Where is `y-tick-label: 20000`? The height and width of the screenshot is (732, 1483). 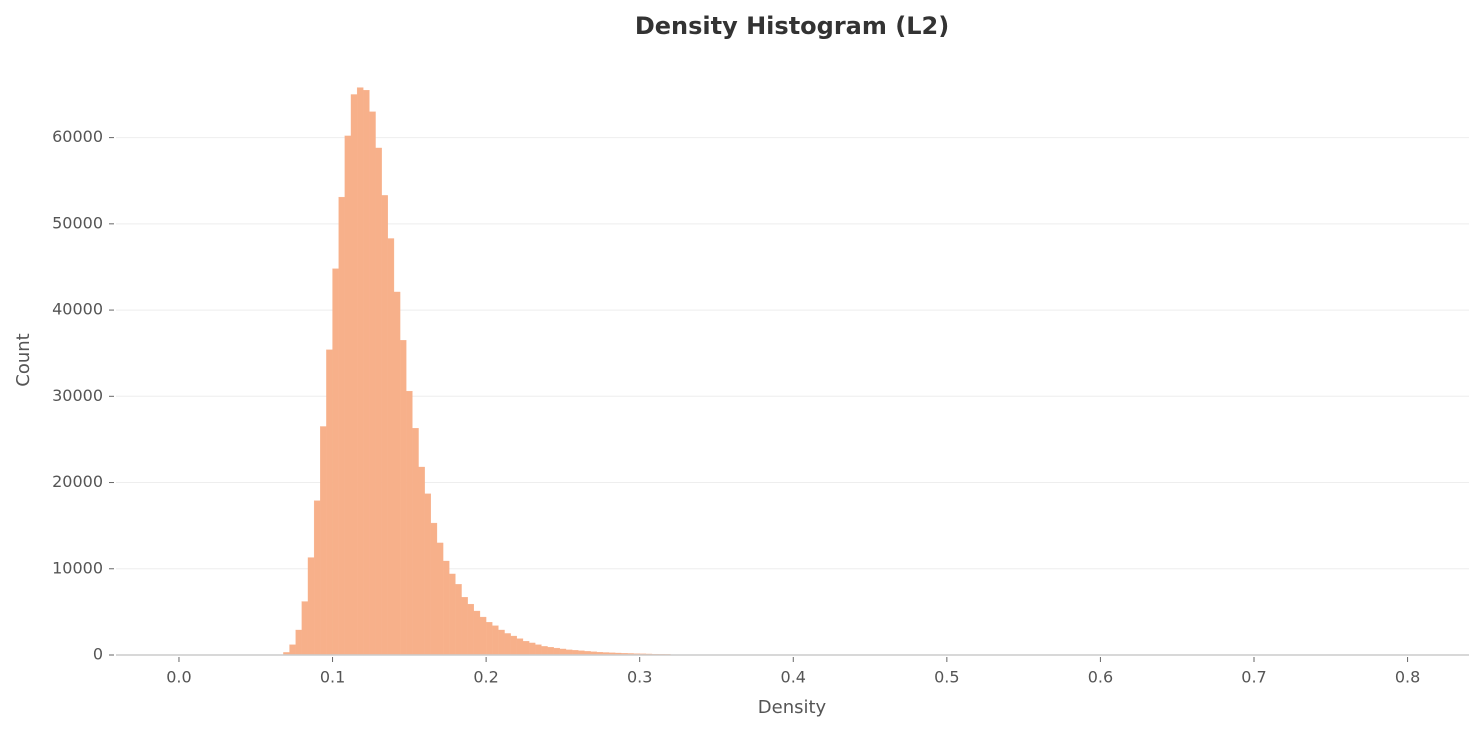
y-tick-label: 20000 is located at coordinates (77, 481).